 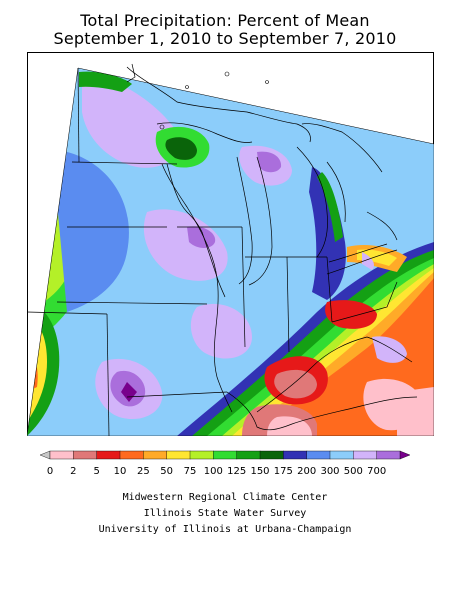 What do you see at coordinates (214, 100) in the screenshot?
I see `islands` at bounding box center [214, 100].